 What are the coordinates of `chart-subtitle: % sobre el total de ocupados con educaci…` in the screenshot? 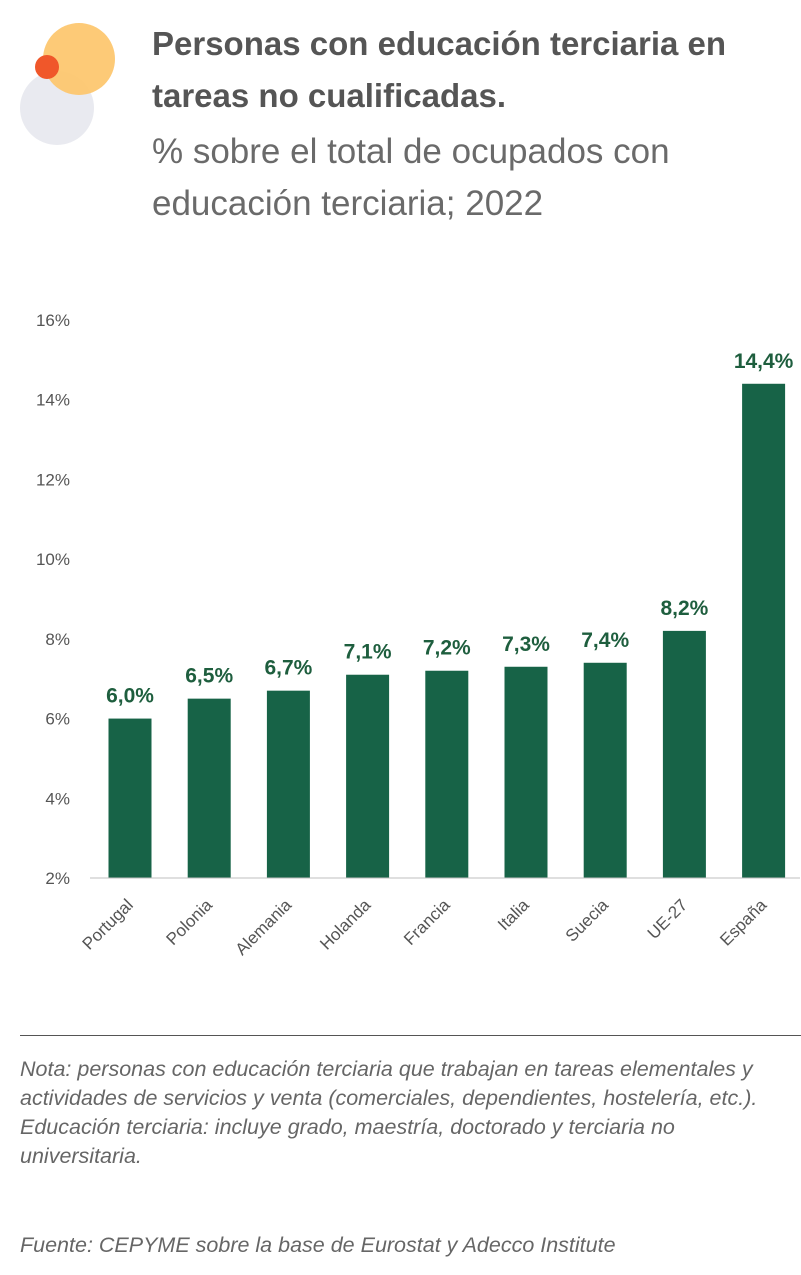 It's located at (411, 177).